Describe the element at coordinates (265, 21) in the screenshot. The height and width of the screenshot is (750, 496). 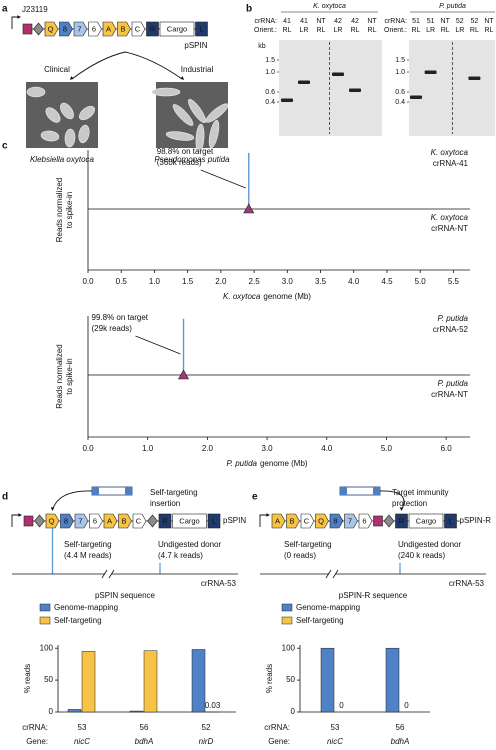
I see `row-label: crRNA:` at that location.